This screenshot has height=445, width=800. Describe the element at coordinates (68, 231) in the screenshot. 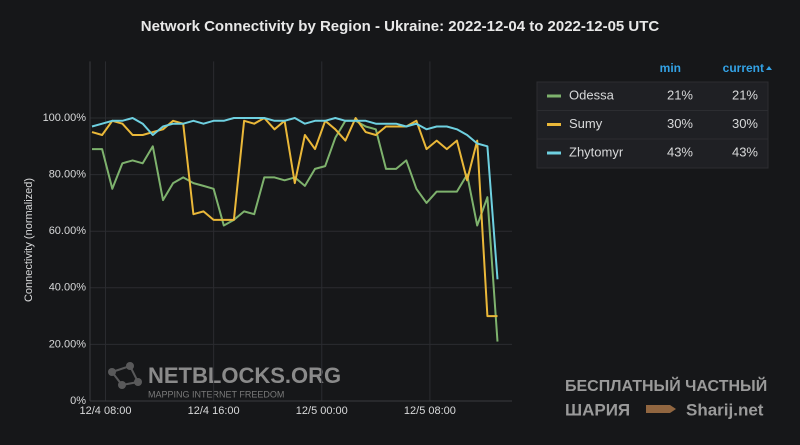

I see `y-tick-label: 60.00%` at that location.